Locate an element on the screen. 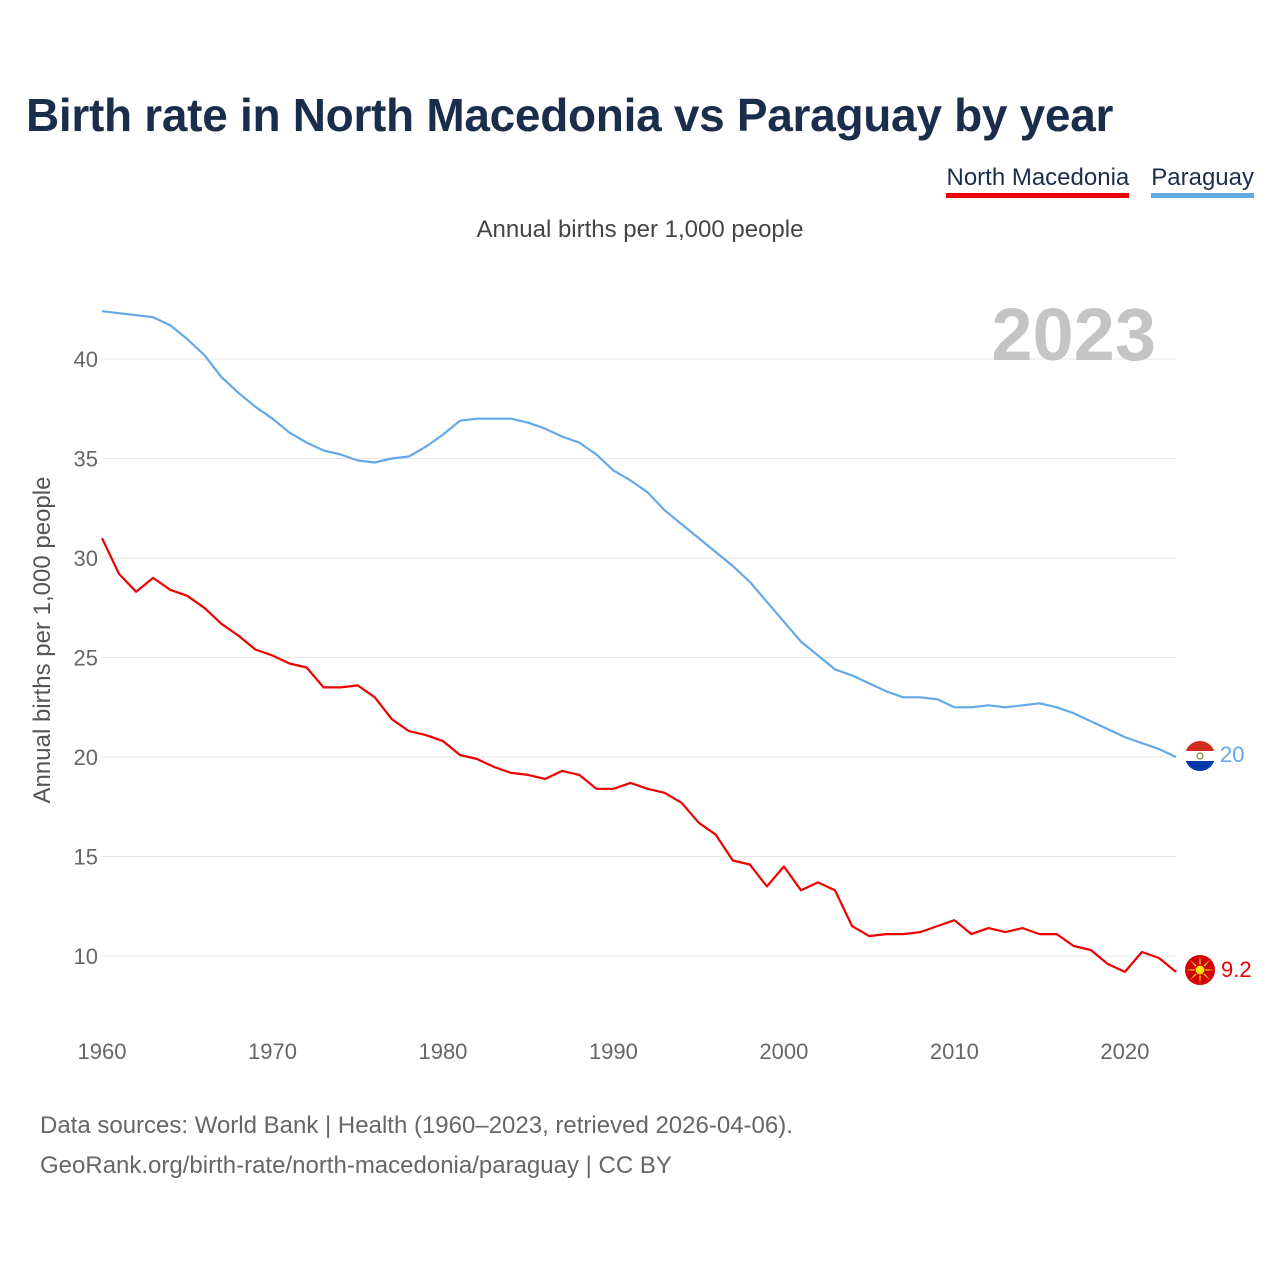 The width and height of the screenshot is (1280, 1280). north-macedonia-flag-icon is located at coordinates (1200, 970).